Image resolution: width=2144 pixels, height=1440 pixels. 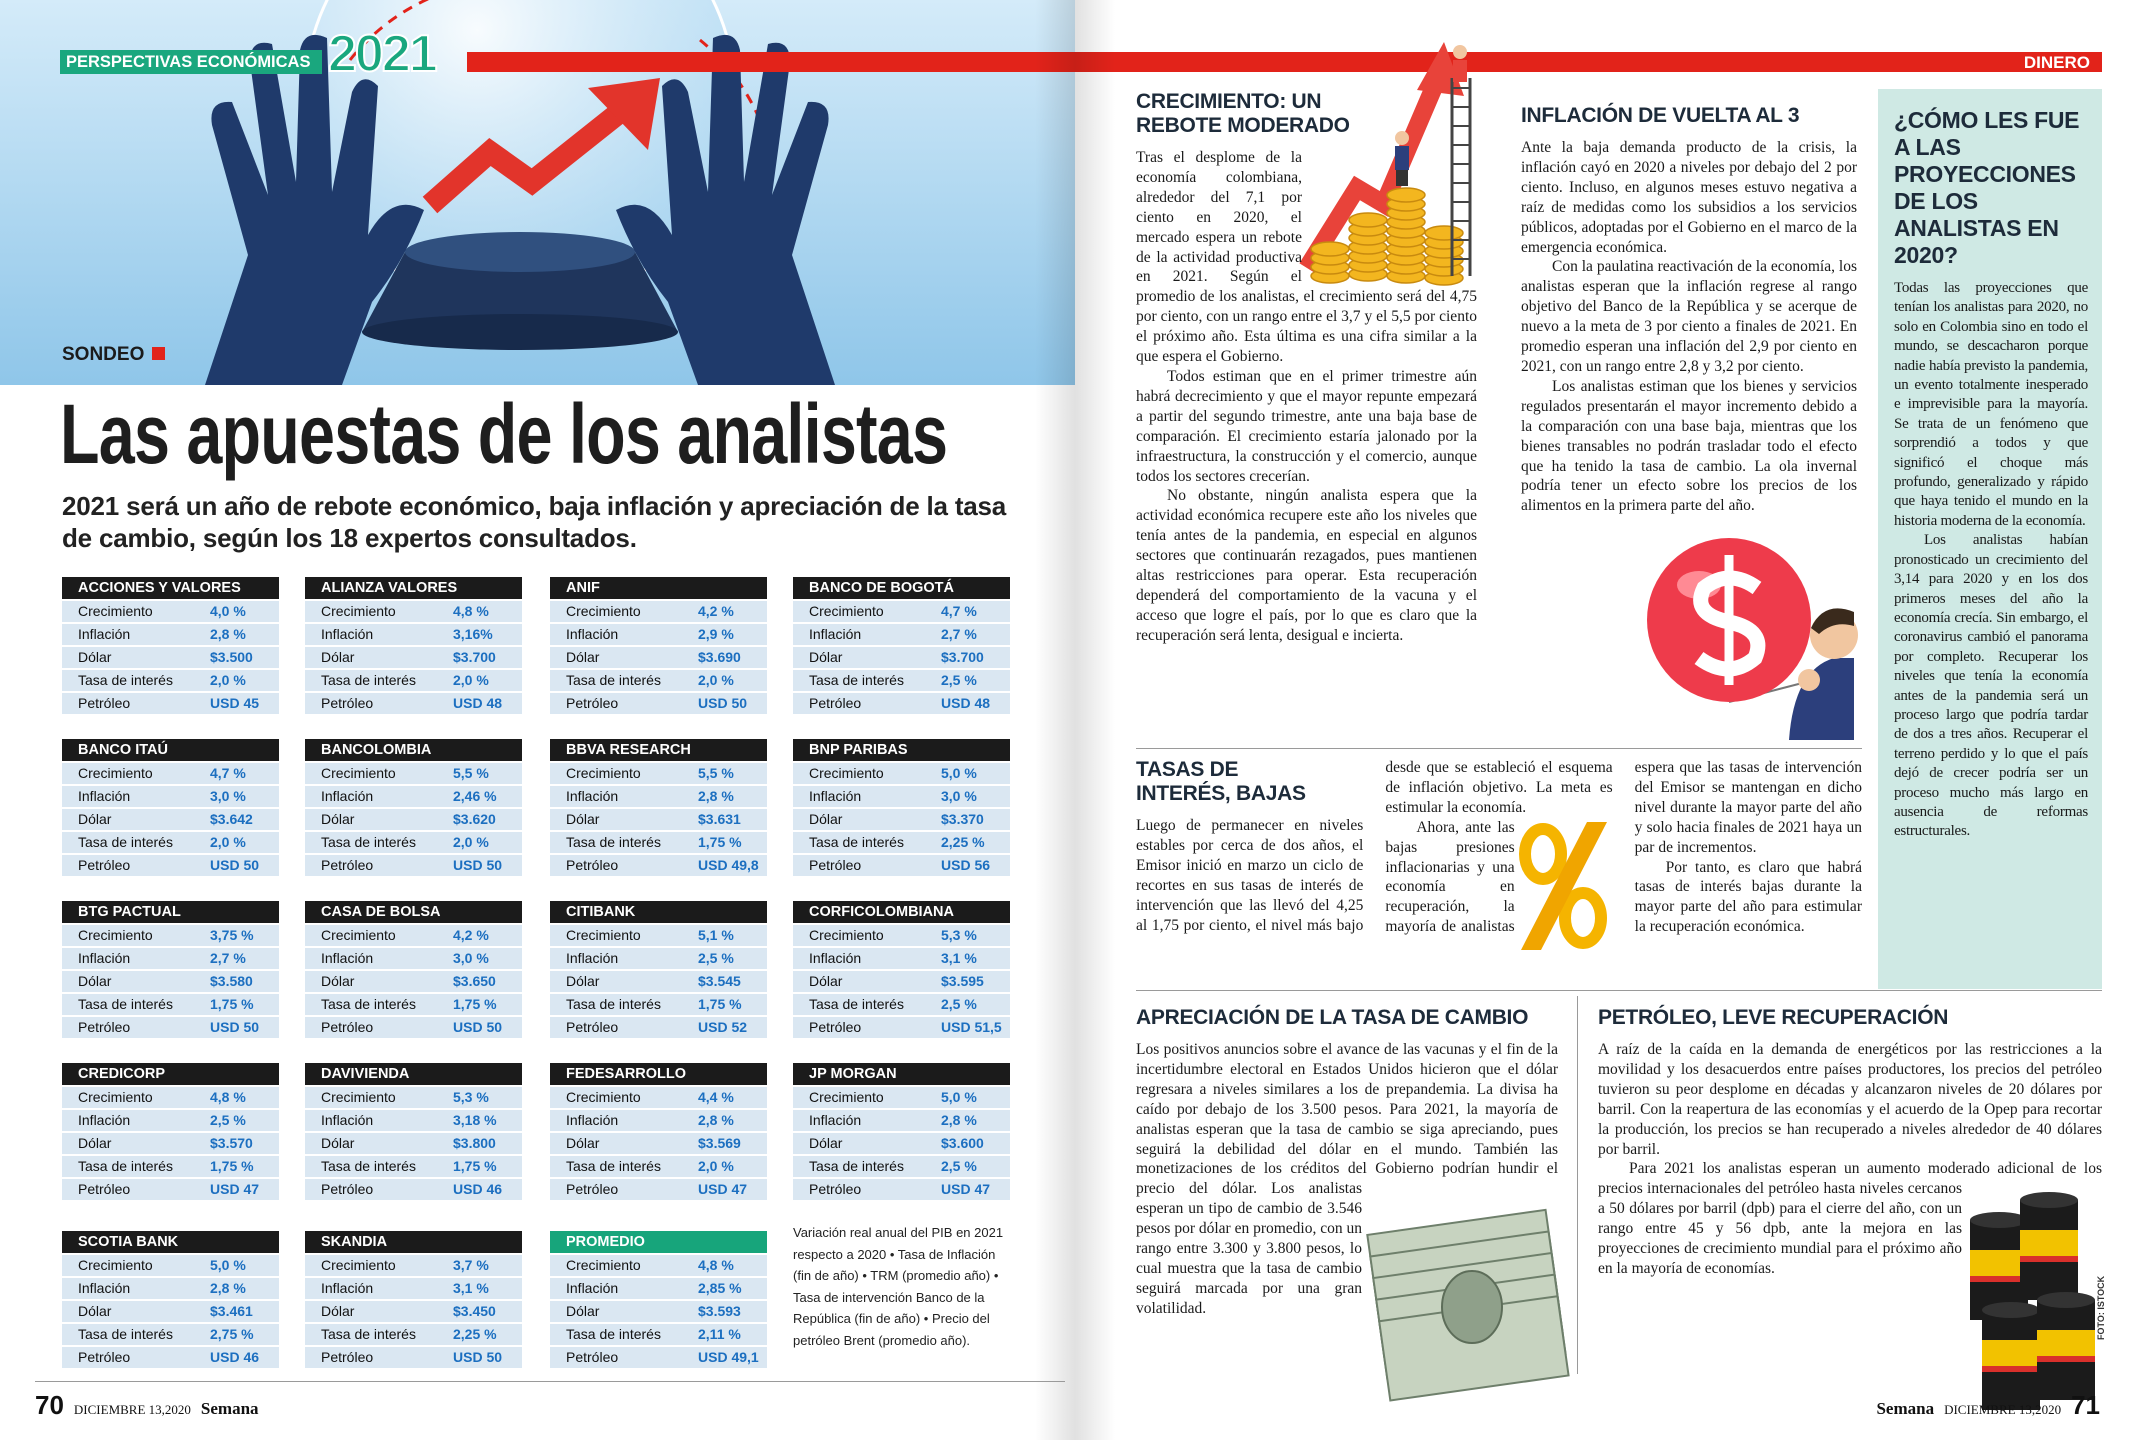 What do you see at coordinates (966, 703) in the screenshot?
I see `row-value: USD 48` at bounding box center [966, 703].